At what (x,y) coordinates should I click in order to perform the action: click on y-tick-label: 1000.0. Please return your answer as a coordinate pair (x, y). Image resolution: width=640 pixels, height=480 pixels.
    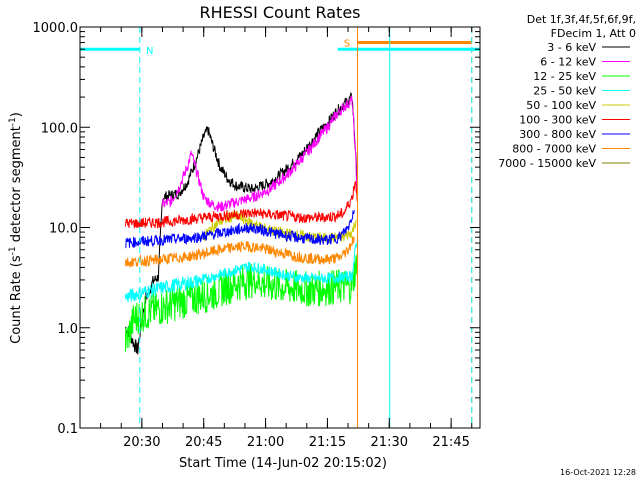
    Looking at the image, I should click on (56, 28).